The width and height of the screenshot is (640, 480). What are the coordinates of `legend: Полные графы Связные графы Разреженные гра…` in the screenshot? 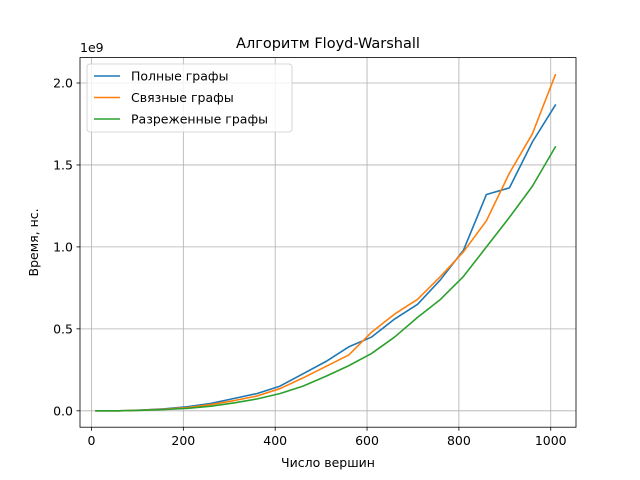 It's located at (189, 98).